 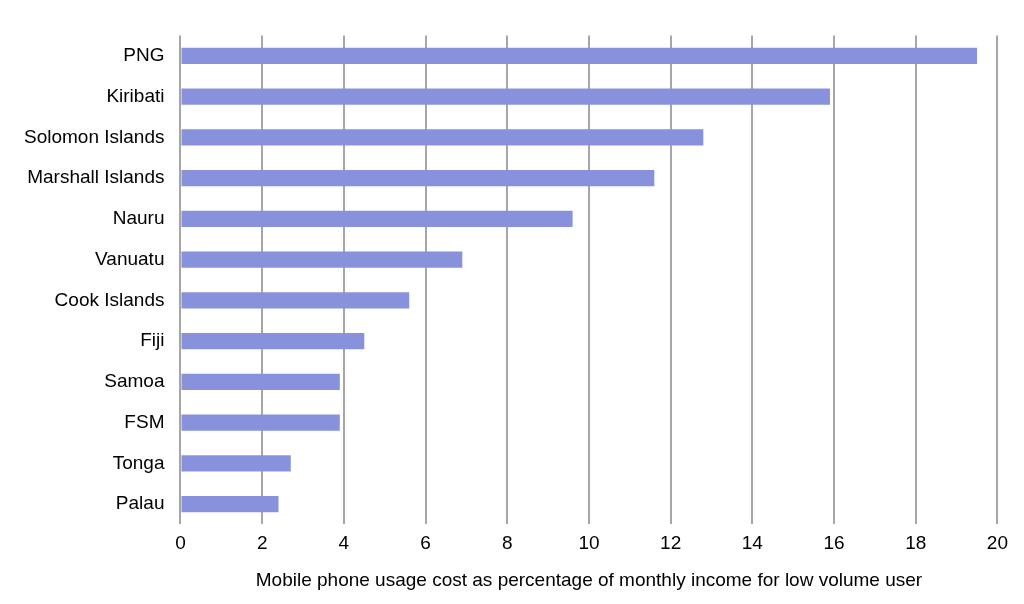 I want to click on y-tick-label: Marshall Islands, so click(x=96, y=177).